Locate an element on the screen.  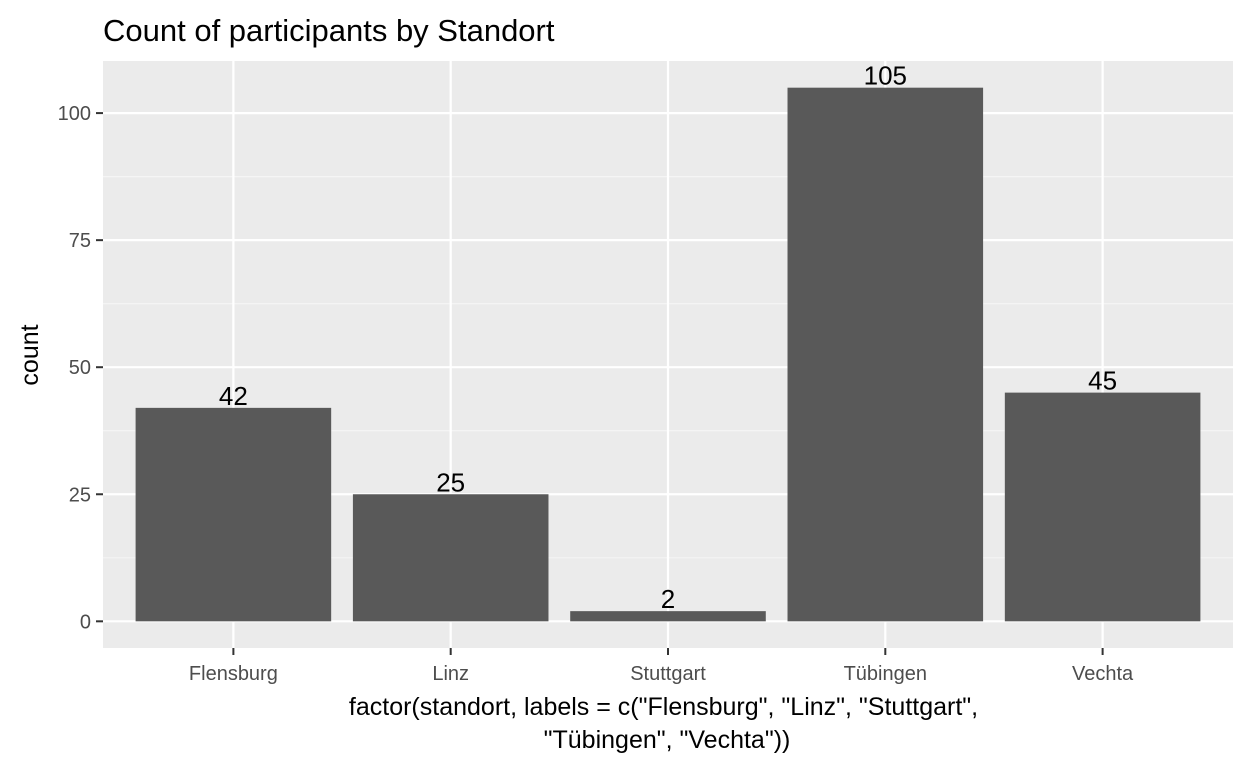
x-tick-label: Flensburg is located at coordinates (233, 674).